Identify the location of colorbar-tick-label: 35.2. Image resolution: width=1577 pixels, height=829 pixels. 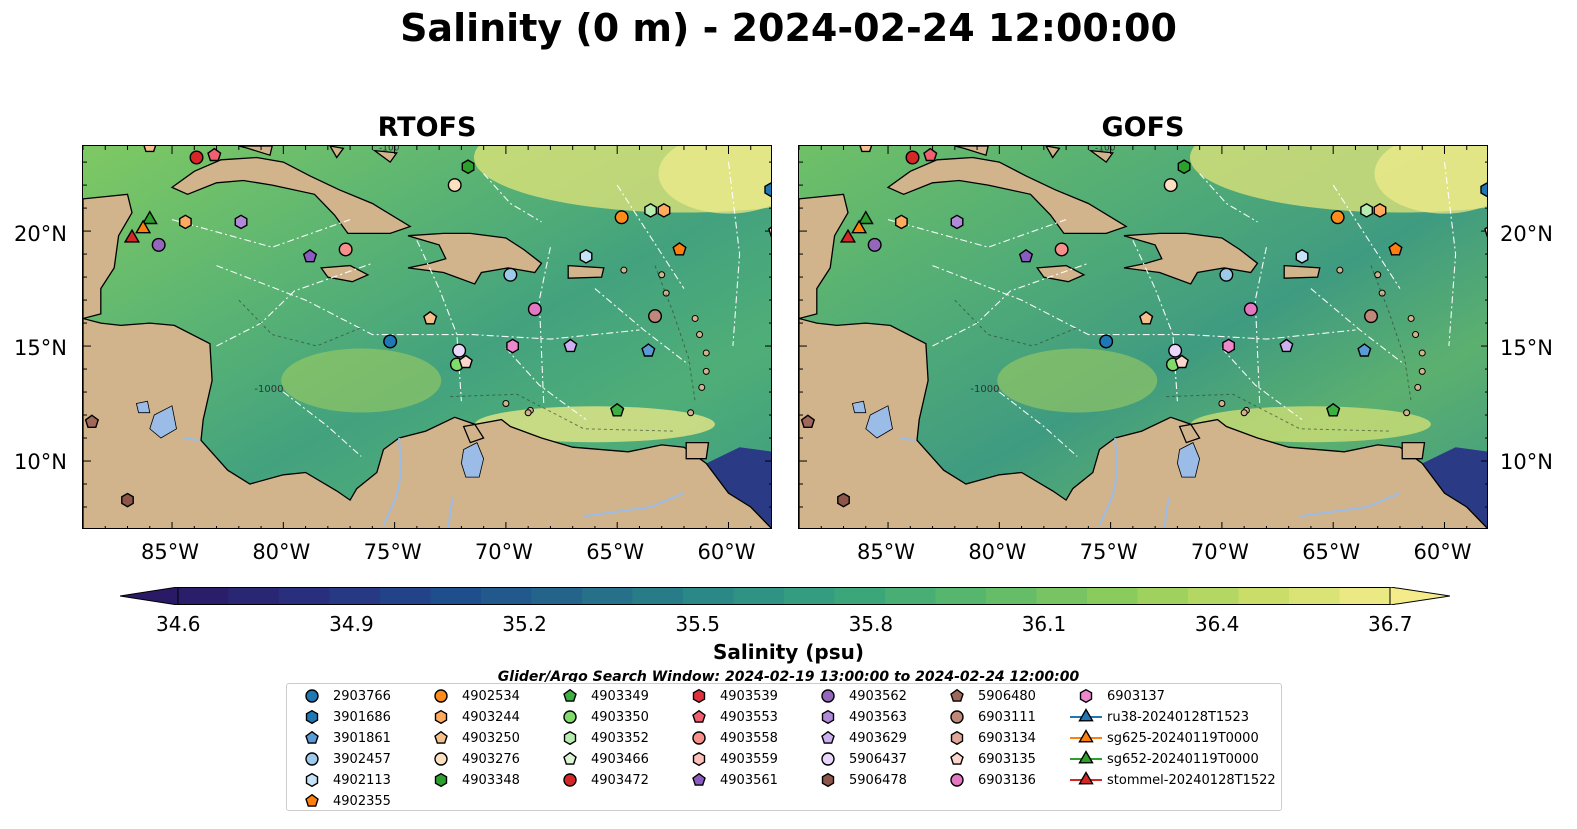
(524, 624).